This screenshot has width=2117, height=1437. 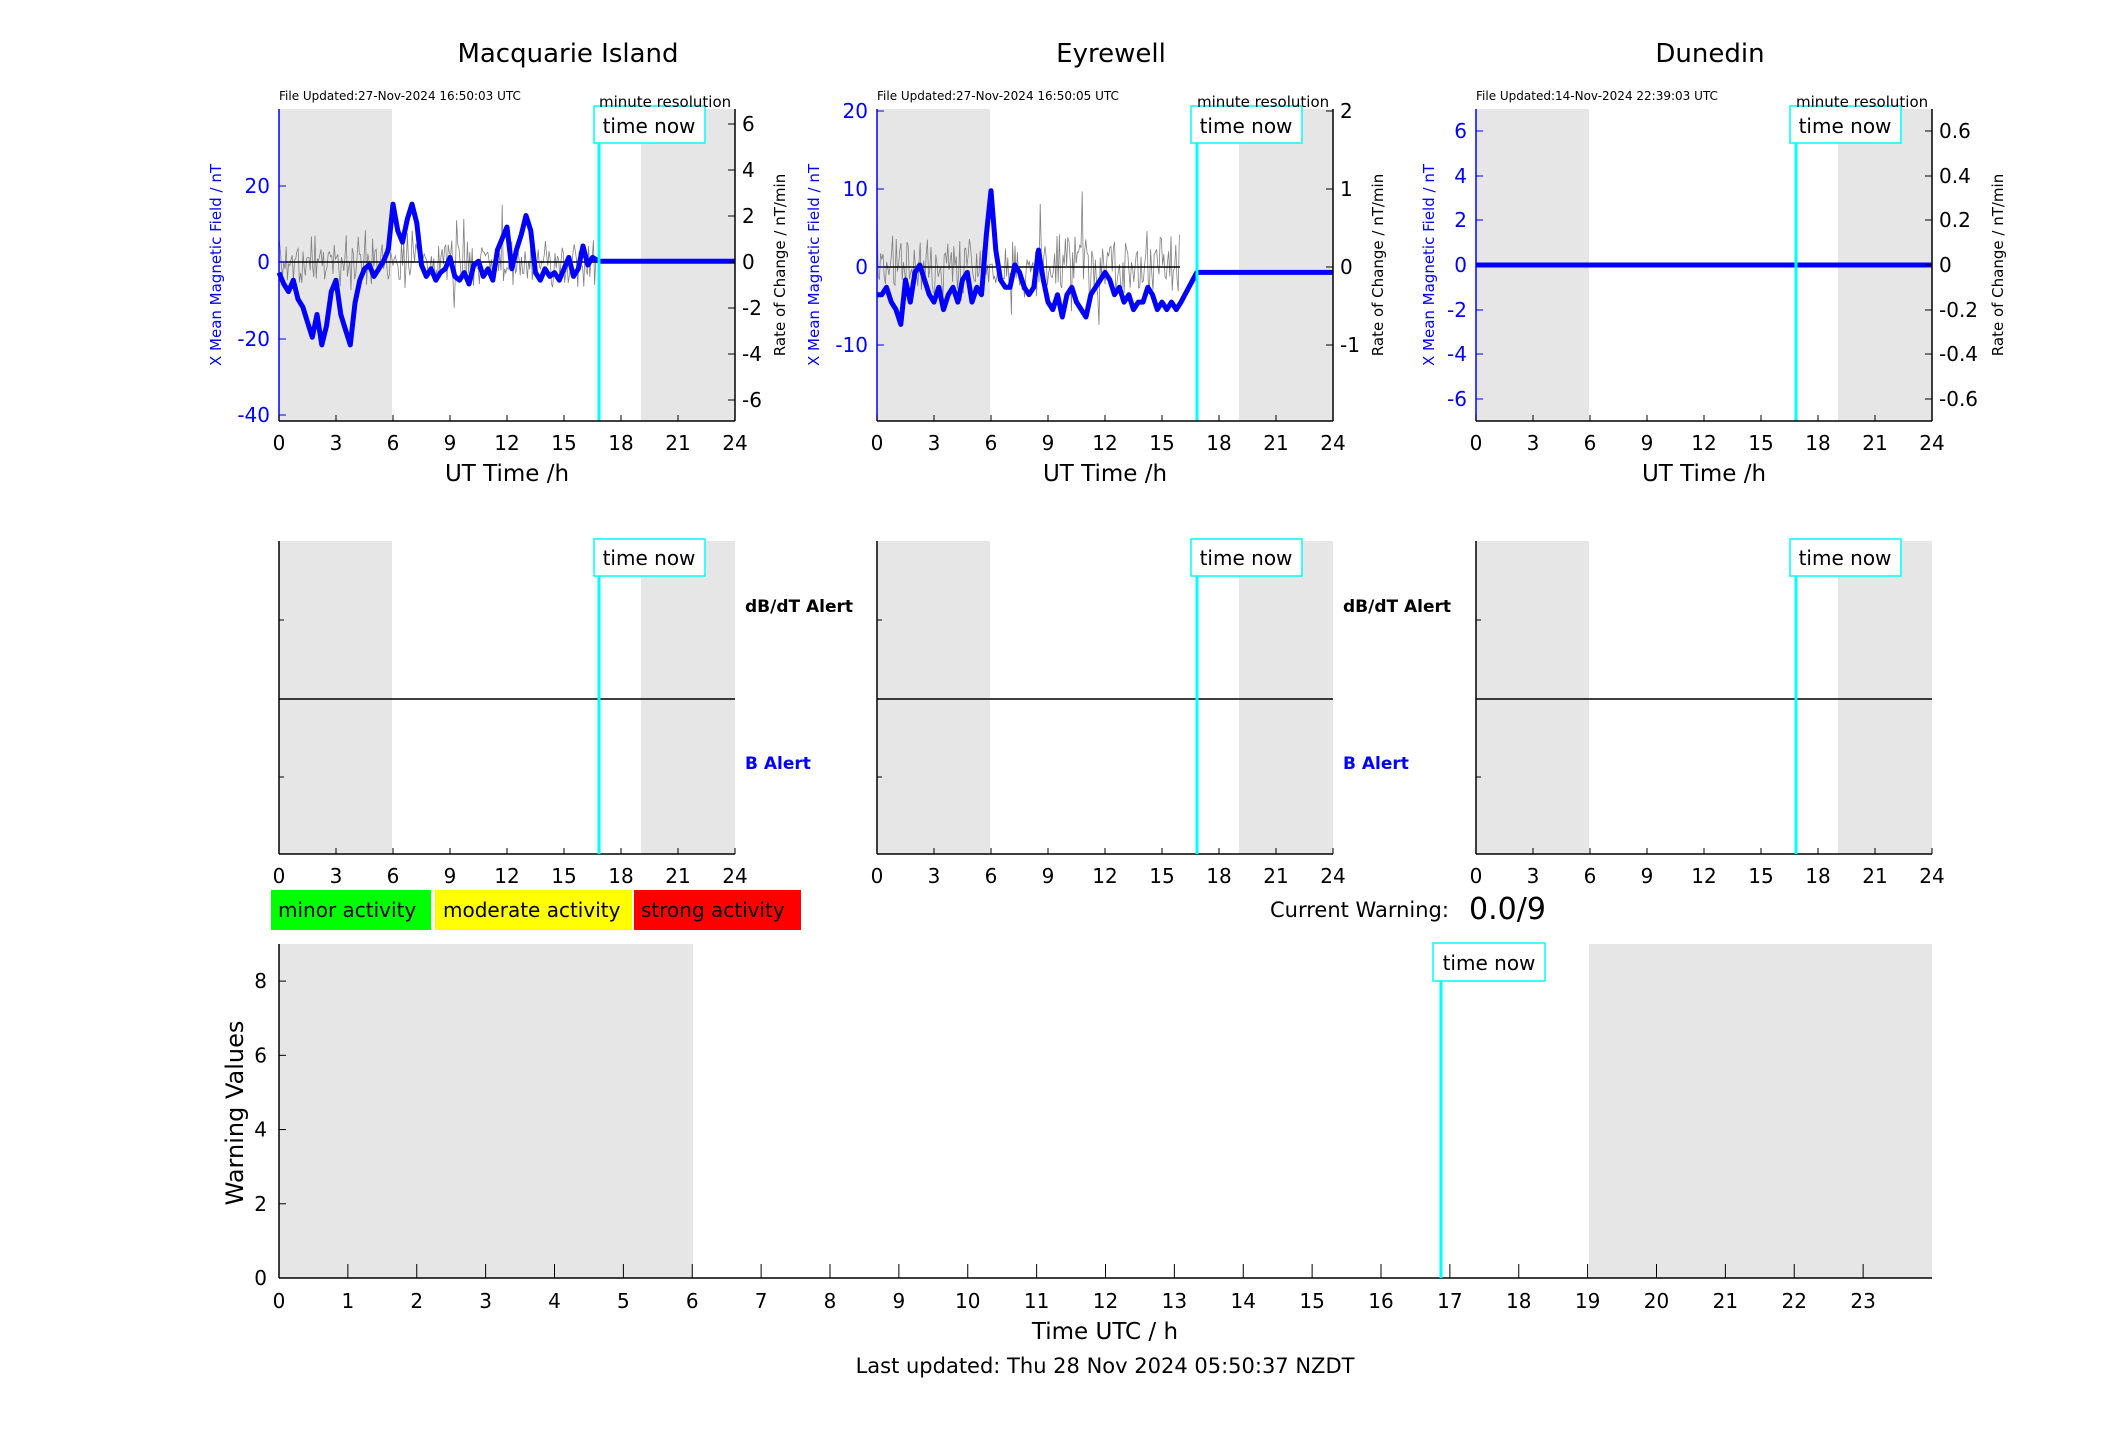 I want to click on station-title: Dunedin, so click(x=1709, y=54).